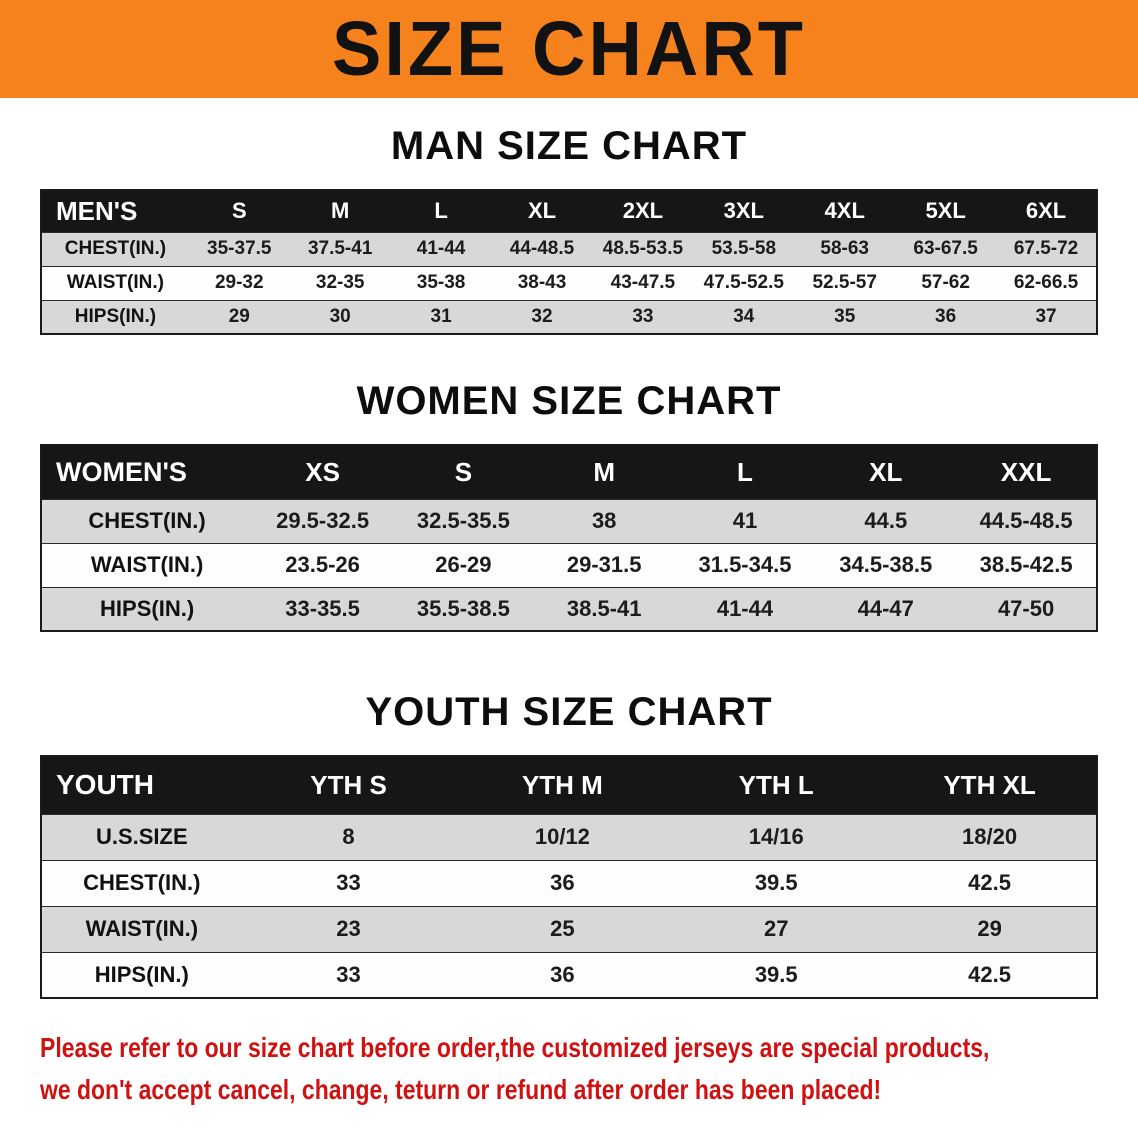 This screenshot has height=1132, width=1138. Describe the element at coordinates (946, 248) in the screenshot. I see `value-cell: 63-67.5` at that location.